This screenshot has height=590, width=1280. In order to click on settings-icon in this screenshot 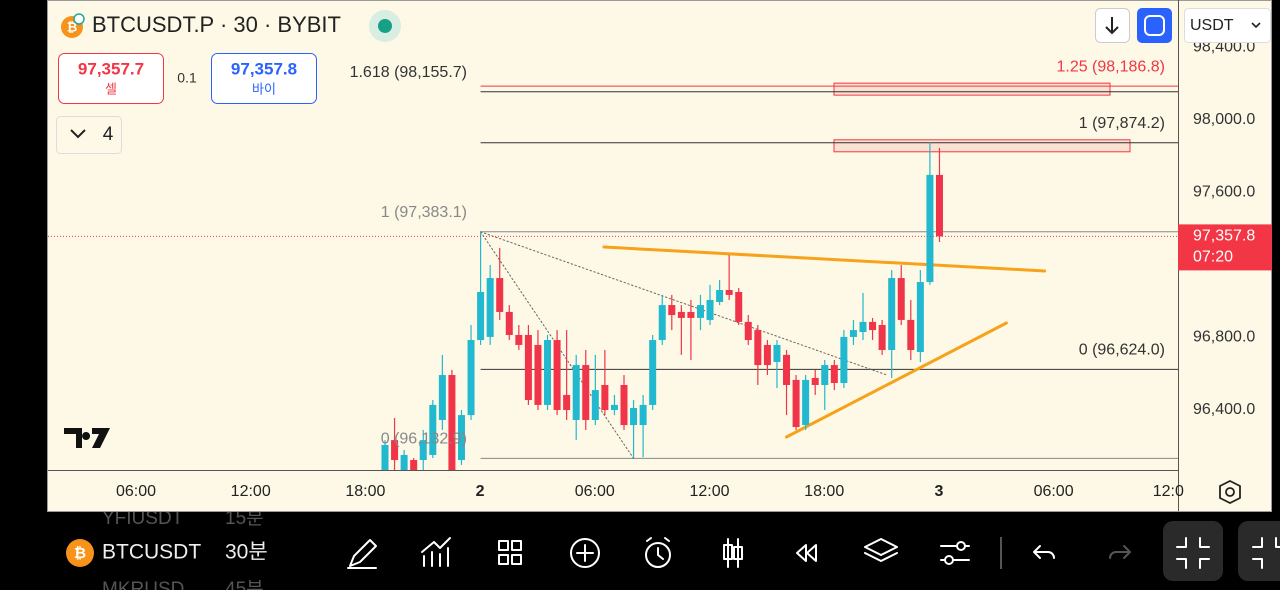, I will do `click(1230, 492)`.